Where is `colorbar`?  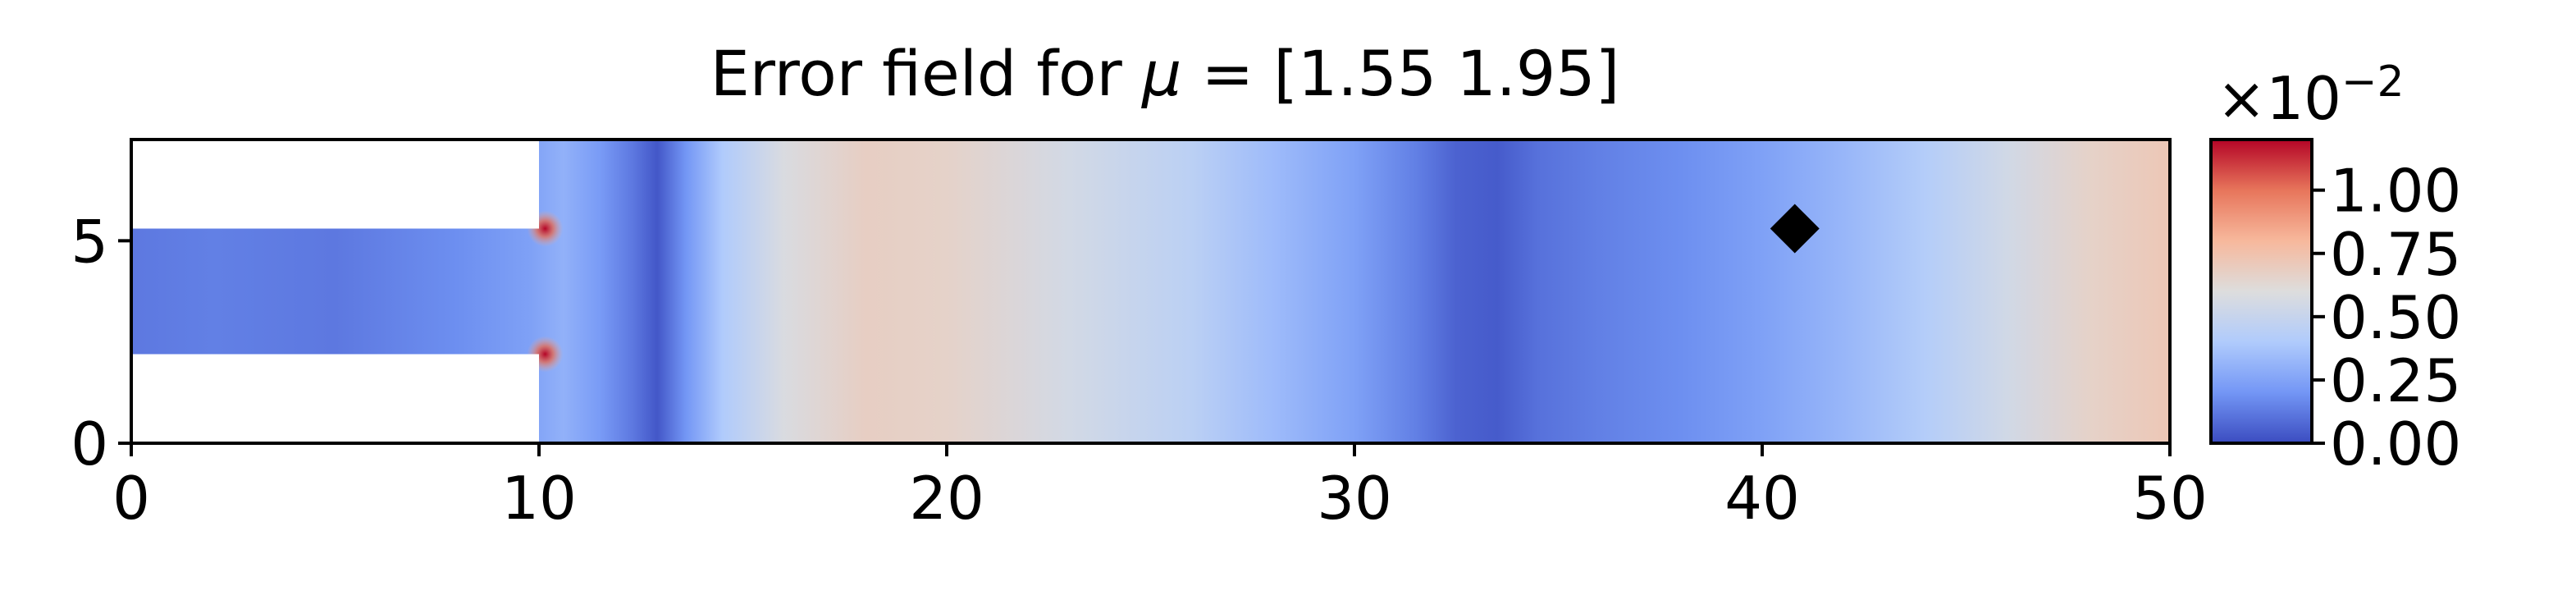
colorbar is located at coordinates (2262, 291).